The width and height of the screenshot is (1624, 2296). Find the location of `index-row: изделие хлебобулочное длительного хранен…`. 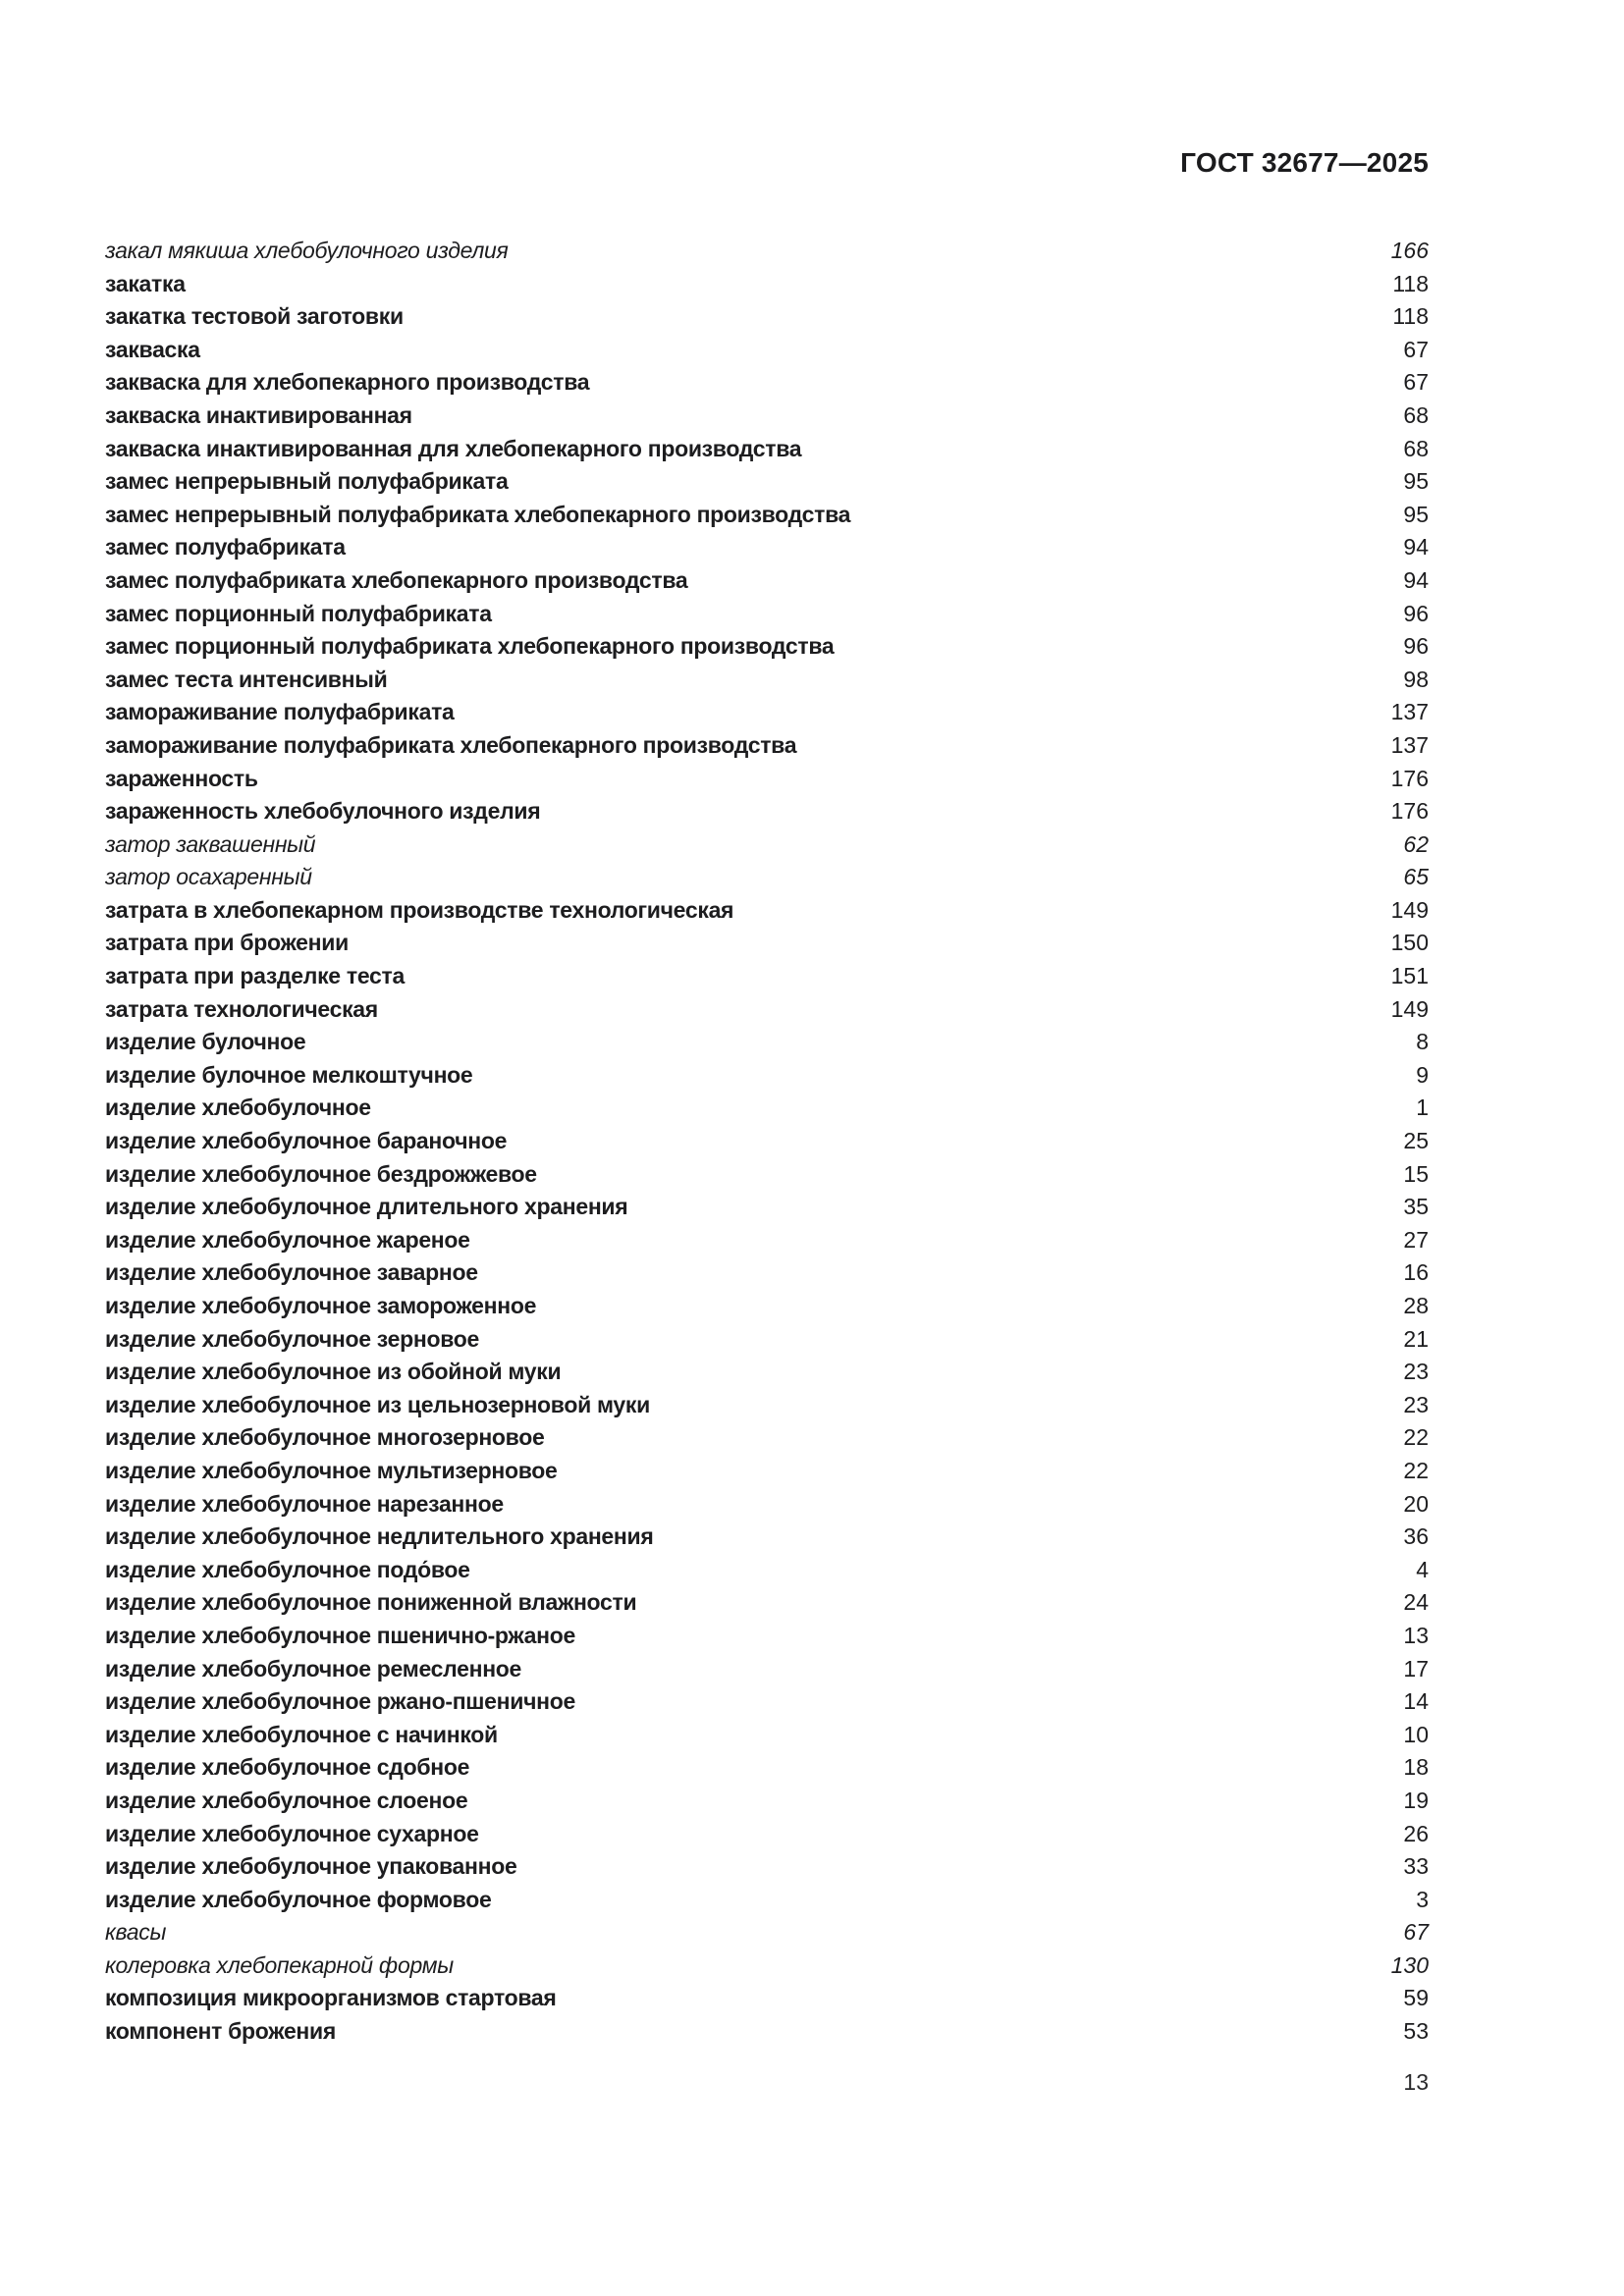

index-row: изделие хлебобулочное длительного хранен… is located at coordinates (767, 1207).